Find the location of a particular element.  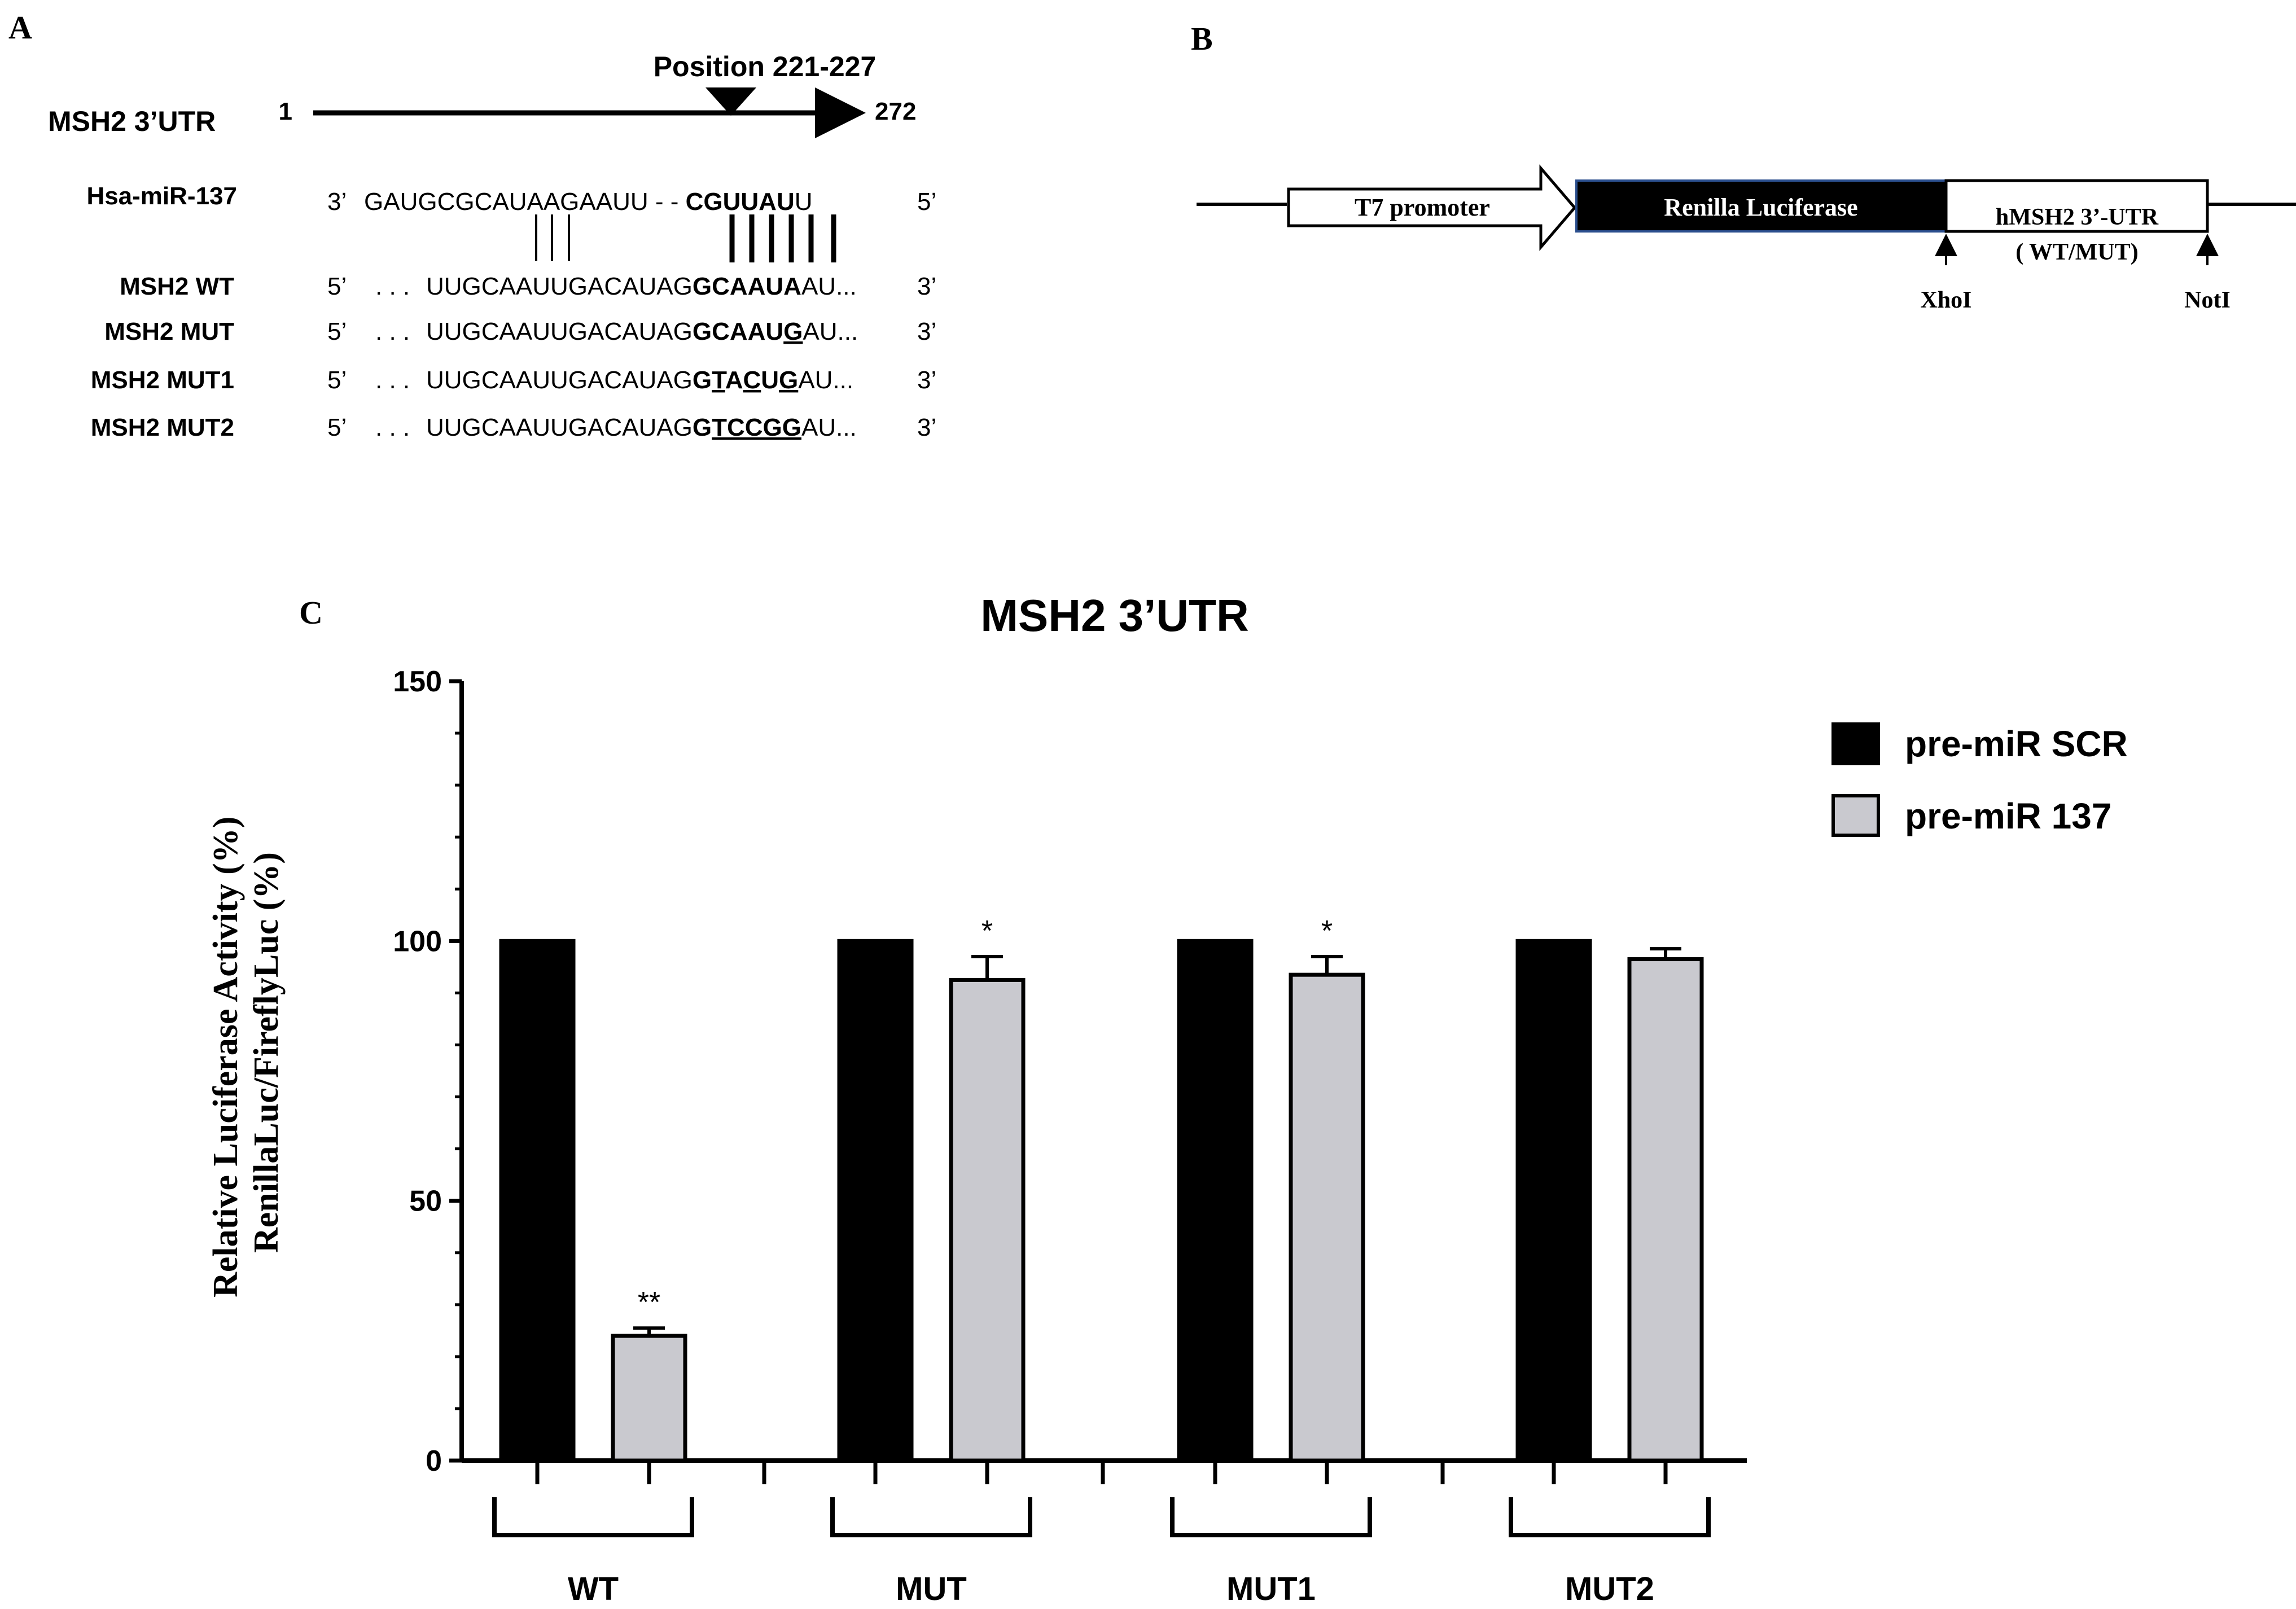

y-tick-label: 150 is located at coordinates (418, 681).